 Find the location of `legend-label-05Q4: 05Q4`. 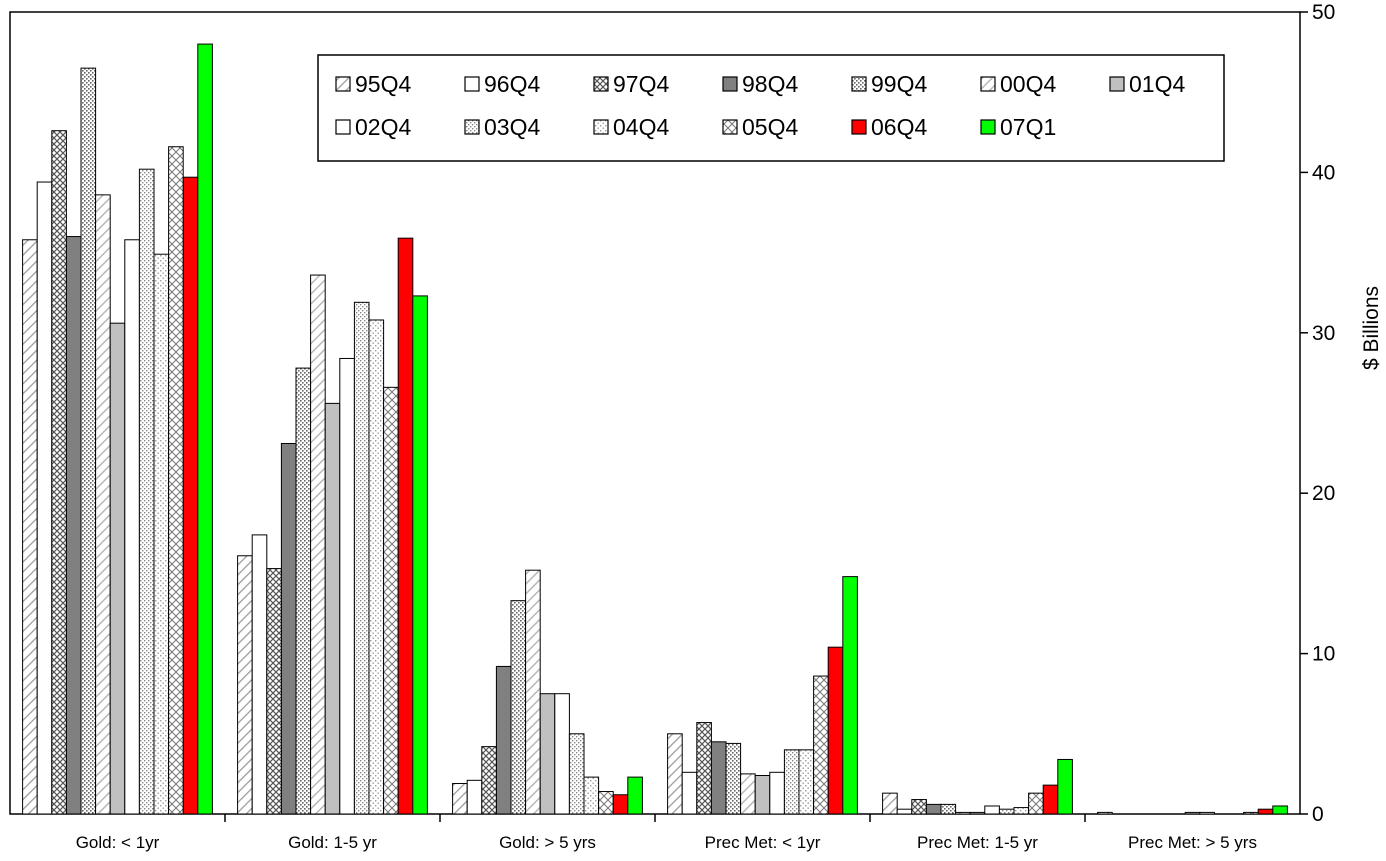

legend-label-05Q4: 05Q4 is located at coordinates (770, 127).